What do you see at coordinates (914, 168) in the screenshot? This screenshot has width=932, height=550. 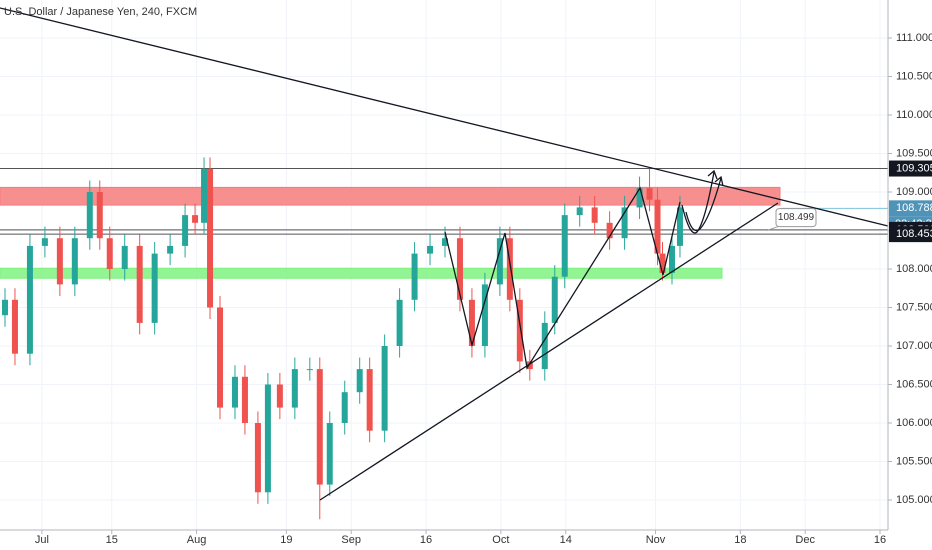 I see `price-label: 109.305` at bounding box center [914, 168].